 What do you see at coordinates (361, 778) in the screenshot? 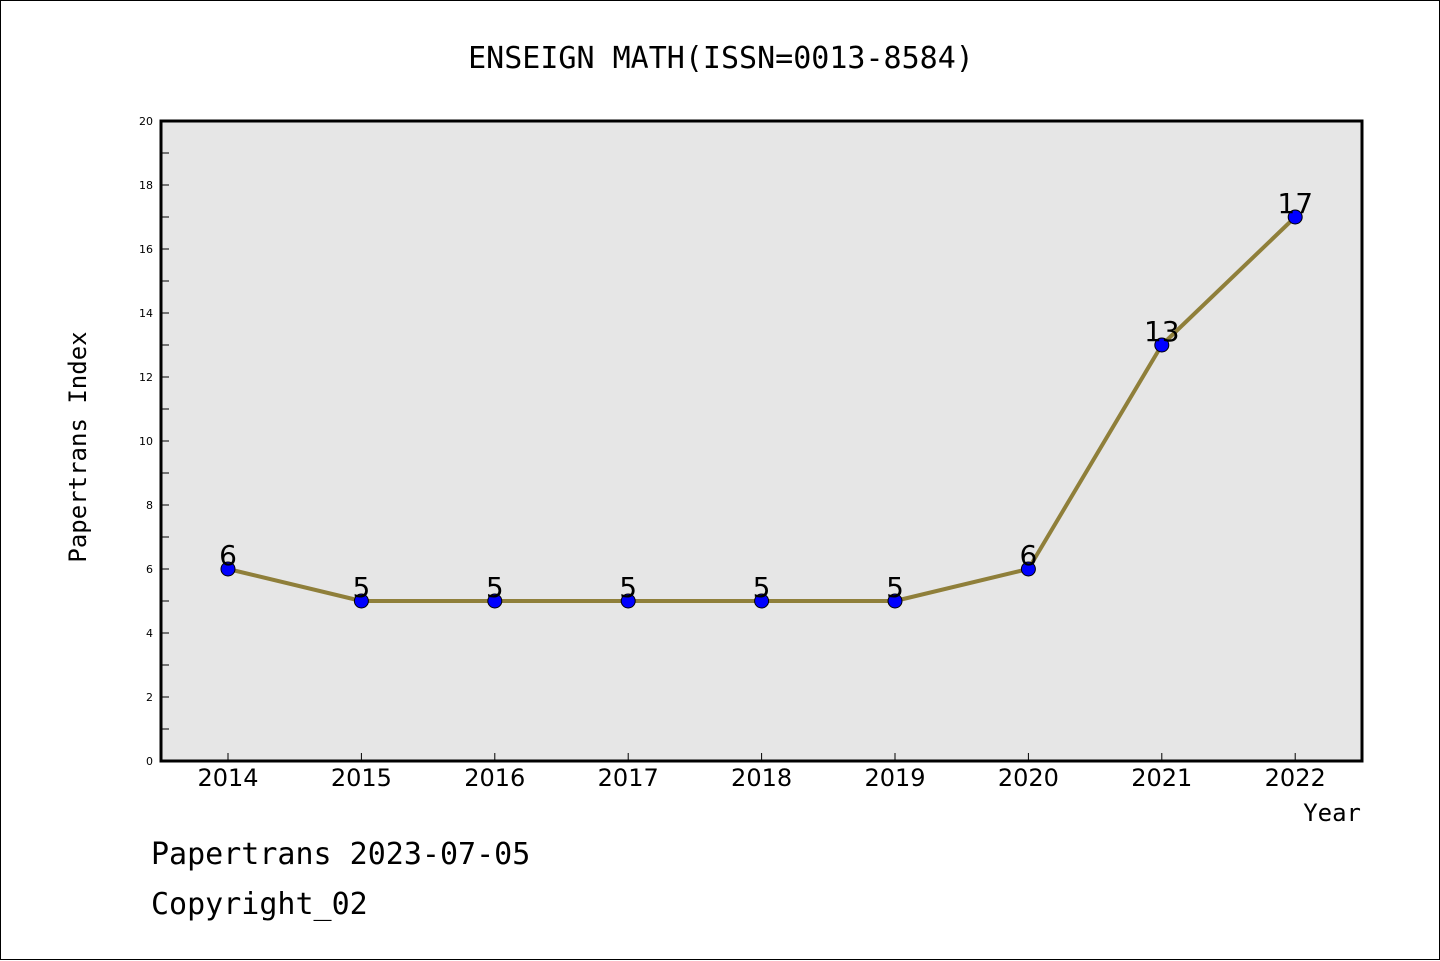
I see `x-tick-label: 2015` at bounding box center [361, 778].